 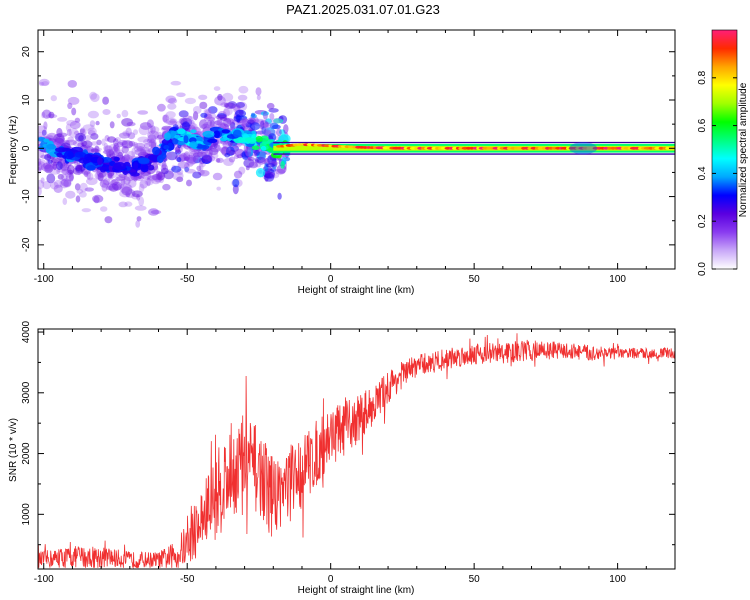 What do you see at coordinates (26, 196) in the screenshot?
I see `y-tick-label: -10` at bounding box center [26, 196].